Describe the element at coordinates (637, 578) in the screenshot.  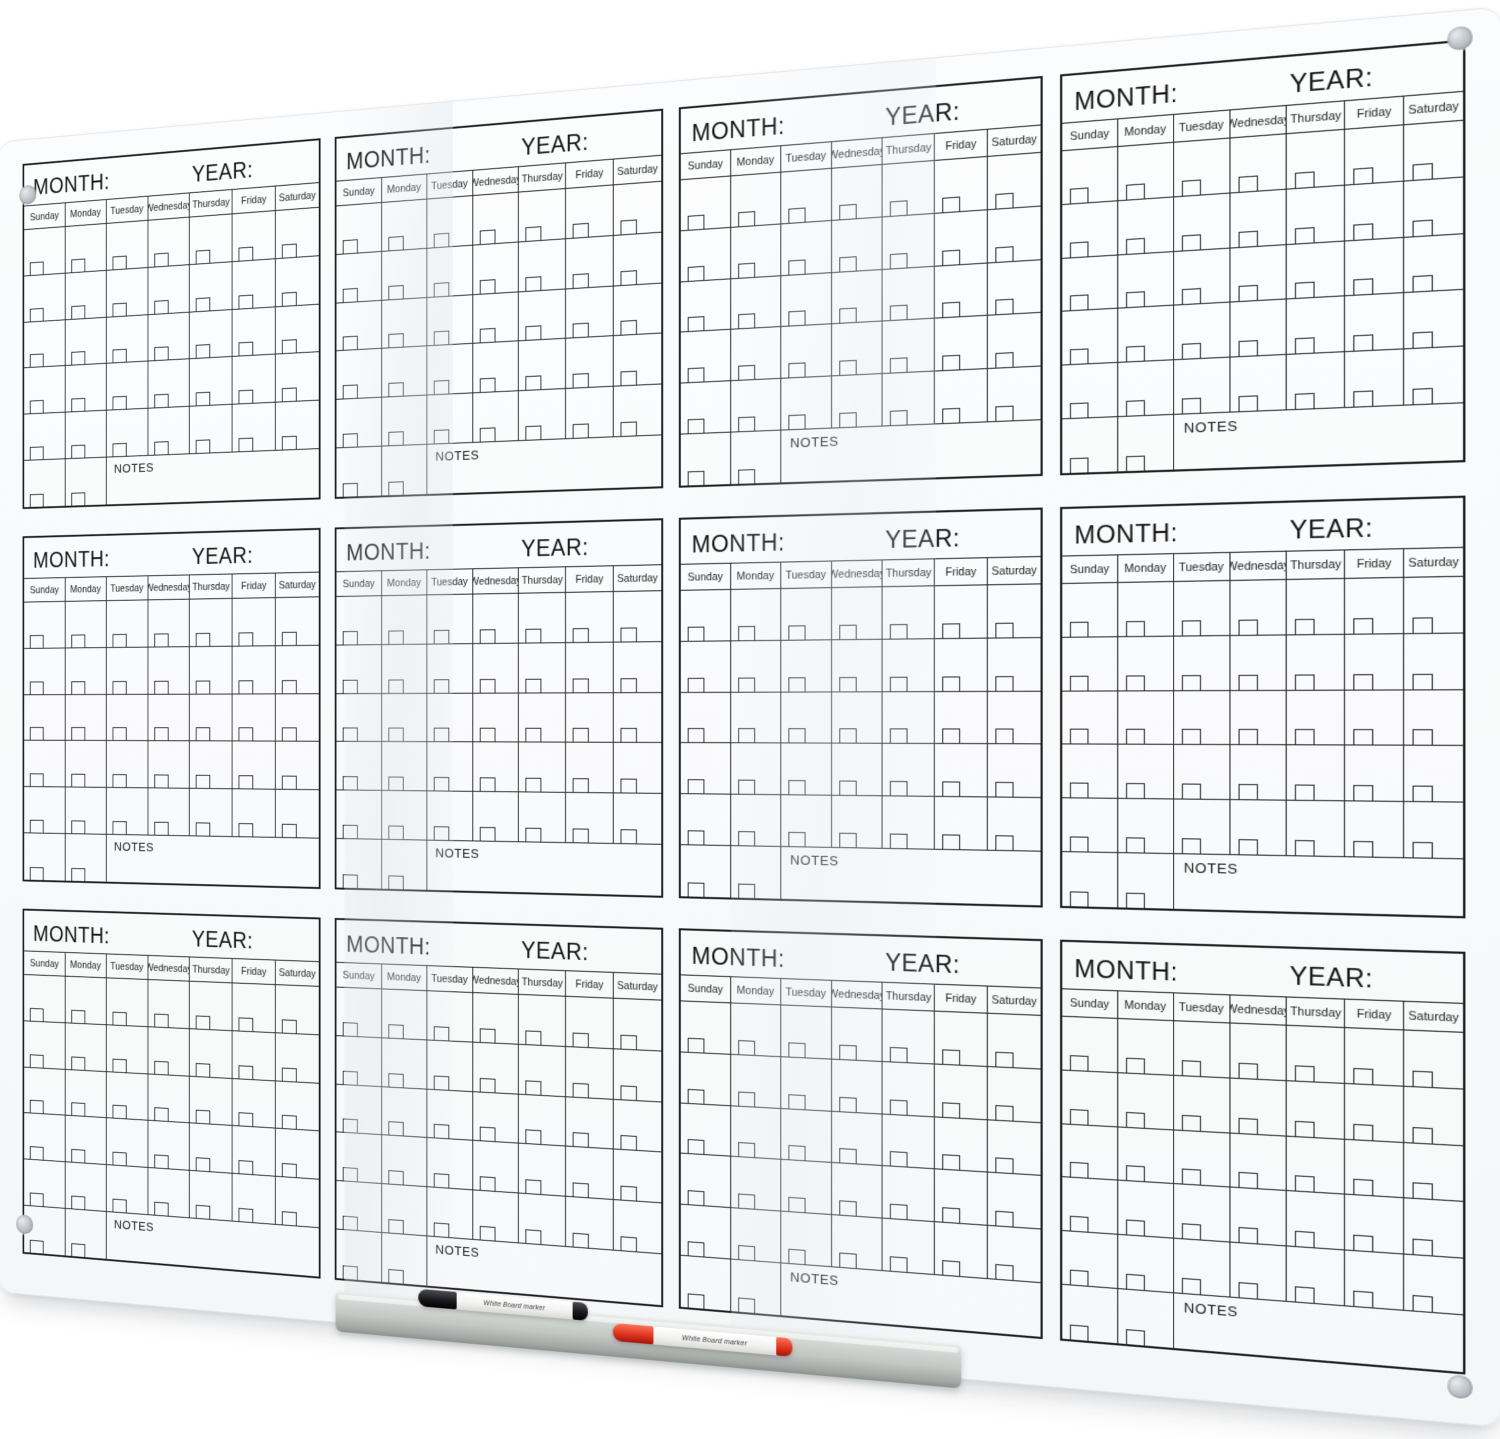
I see `day-header: Saturday` at that location.